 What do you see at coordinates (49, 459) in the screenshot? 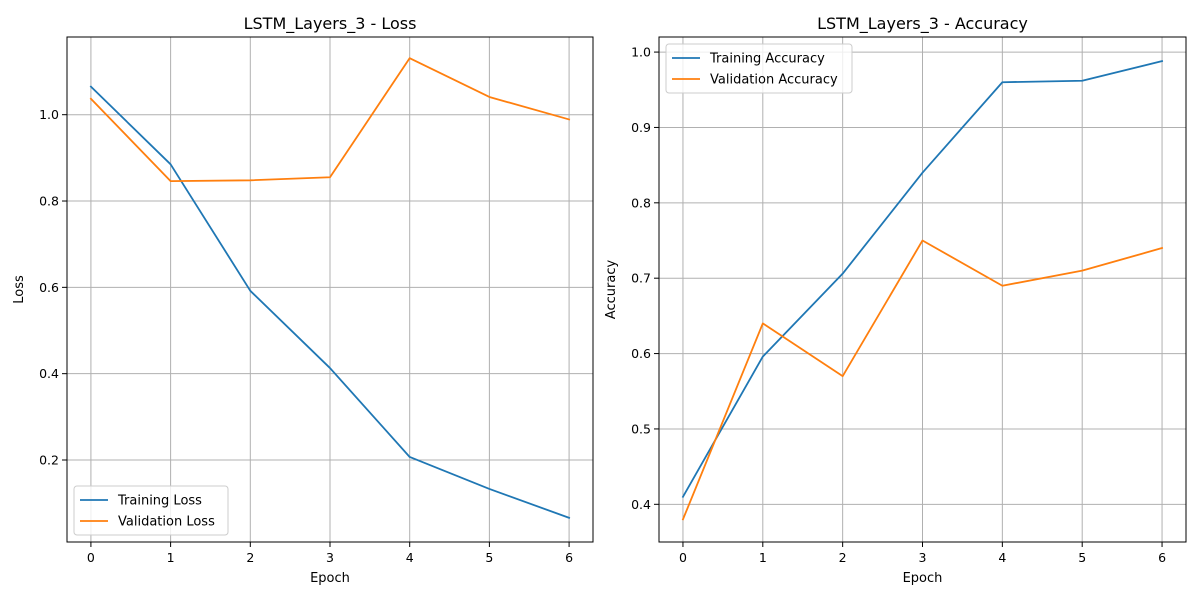
I see `y-tick-label: 0.2` at bounding box center [49, 459].